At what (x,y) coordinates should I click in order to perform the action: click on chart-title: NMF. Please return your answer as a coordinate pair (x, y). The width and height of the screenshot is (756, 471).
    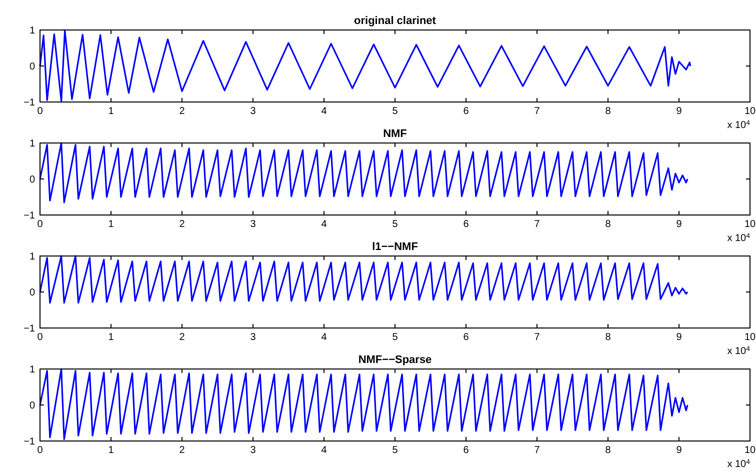
    Looking at the image, I should click on (395, 134).